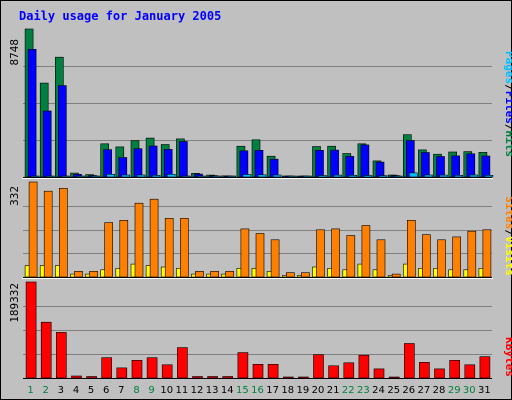 The width and height of the screenshot is (512, 400). What do you see at coordinates (151, 390) in the screenshot?
I see `x-tick-label-day-9: 9` at bounding box center [151, 390].